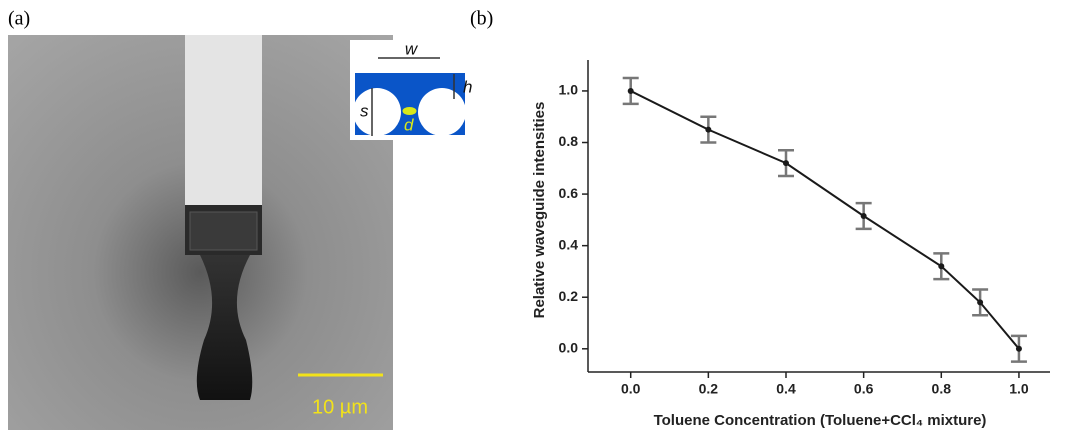  Describe the element at coordinates (569, 347) in the screenshot. I see `y-tick-label: 0.0` at that location.